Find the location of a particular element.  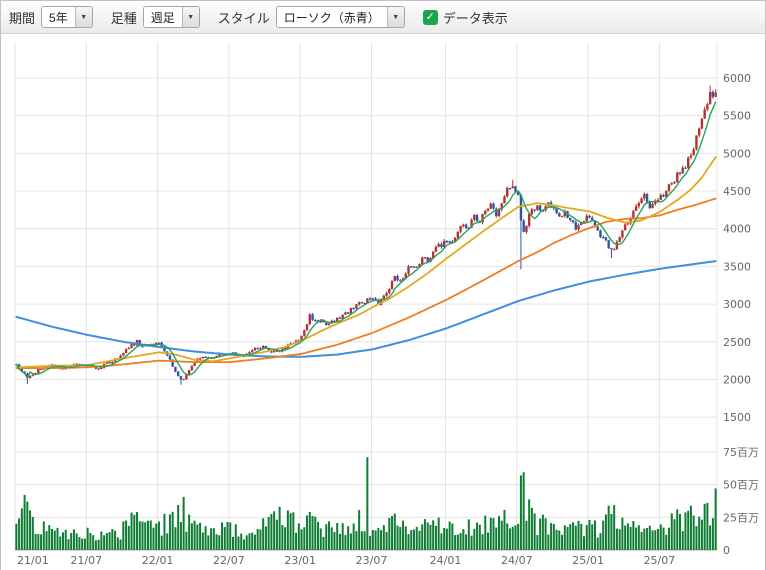

bartype-select: 週足 ▼ is located at coordinates (171, 17).